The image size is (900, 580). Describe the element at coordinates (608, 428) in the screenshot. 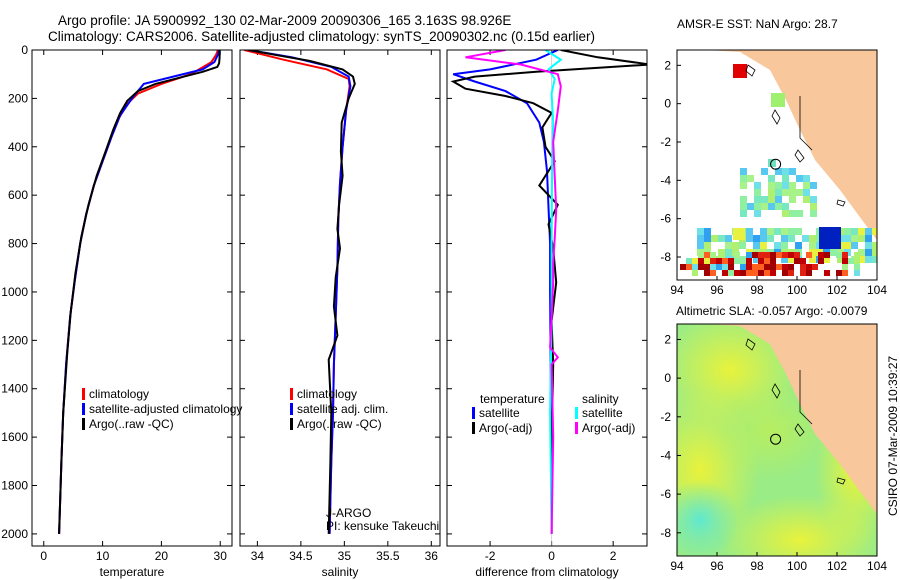

I see `legend-label: Argo(-adj)` at that location.